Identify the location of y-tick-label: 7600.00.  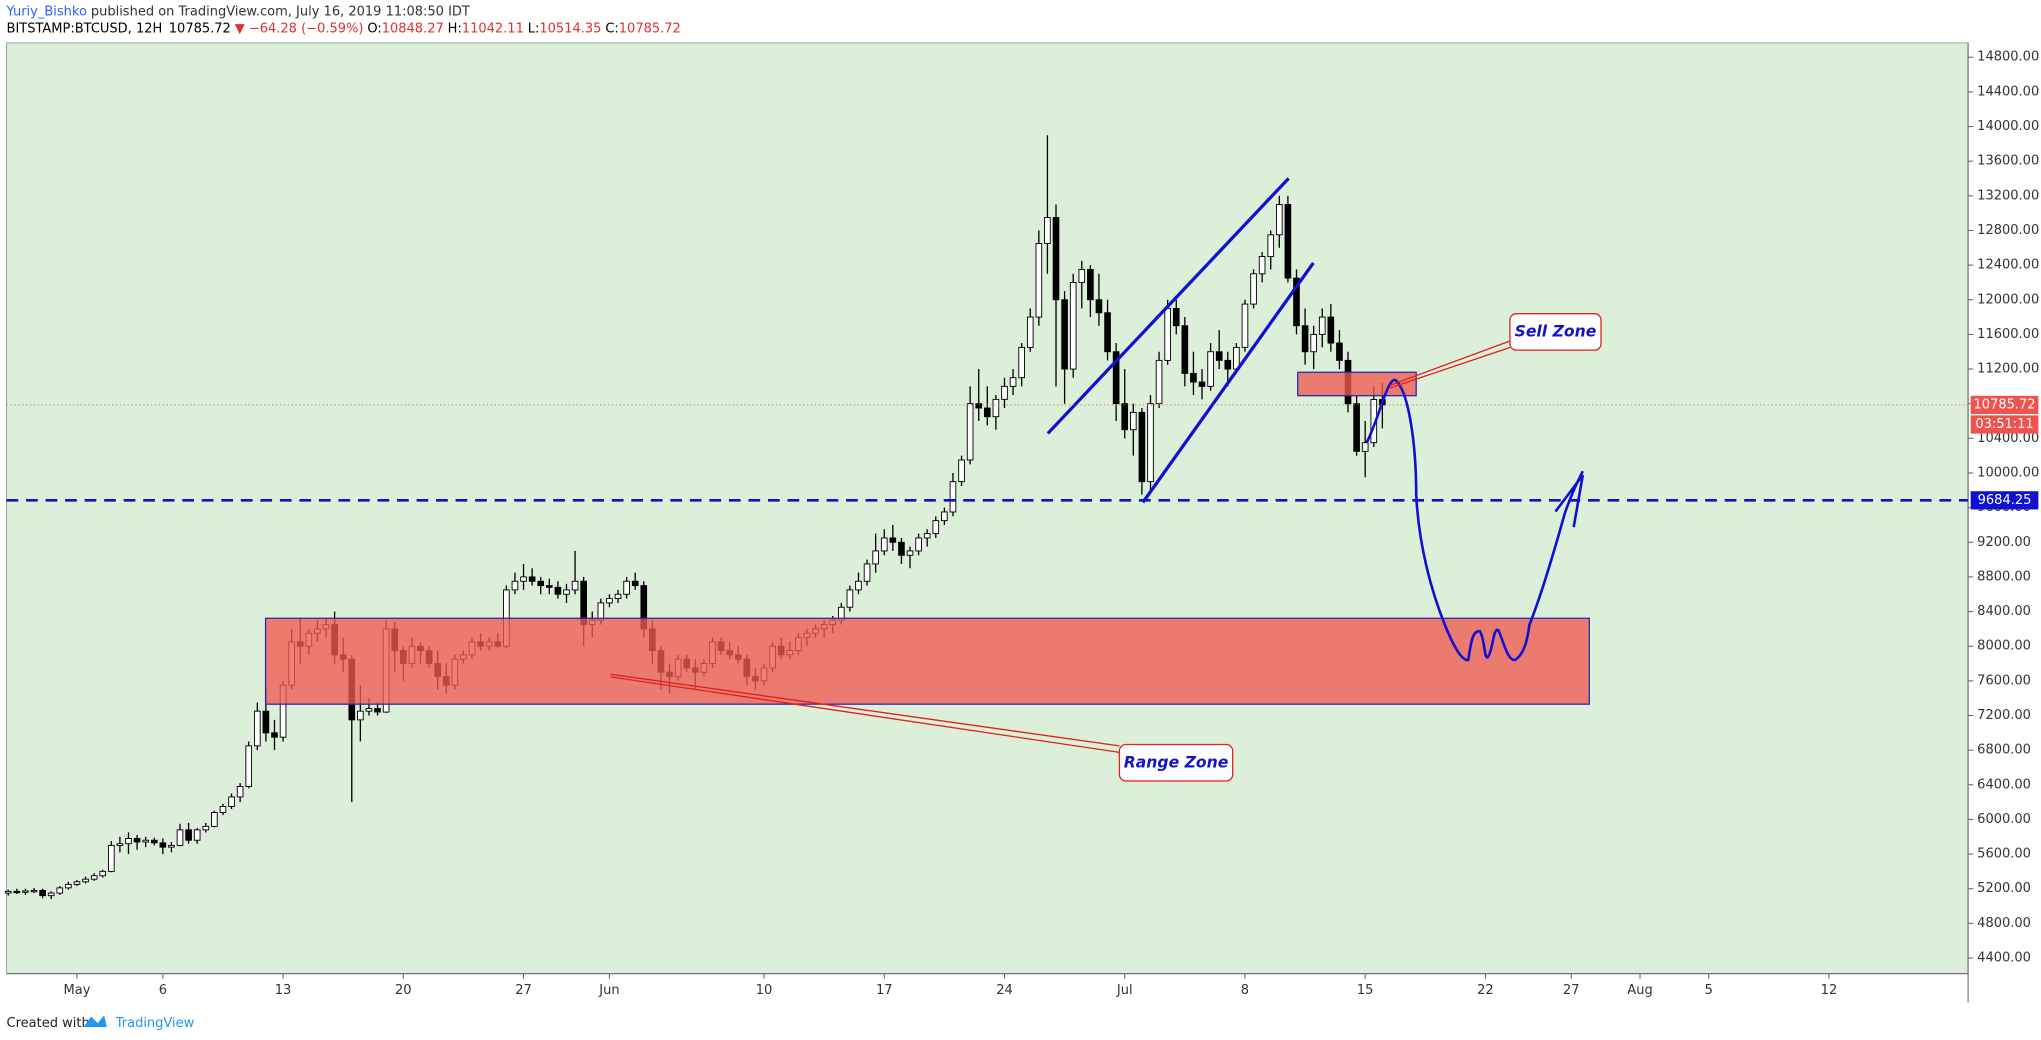
(2004, 680).